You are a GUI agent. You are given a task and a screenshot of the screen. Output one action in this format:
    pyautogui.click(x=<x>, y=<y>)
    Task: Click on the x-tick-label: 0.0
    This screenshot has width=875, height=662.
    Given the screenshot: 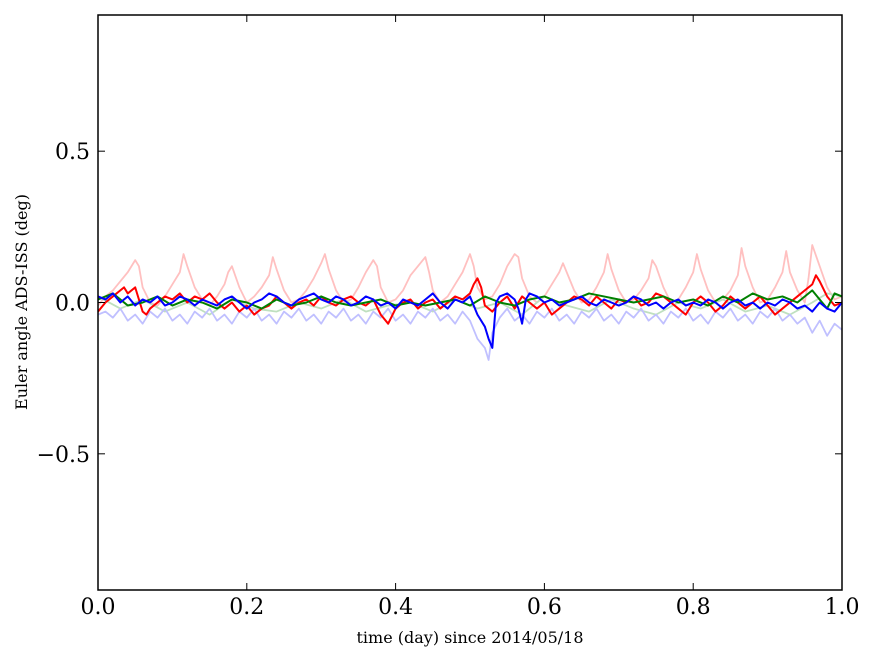 What is the action you would take?
    pyautogui.click(x=98, y=607)
    